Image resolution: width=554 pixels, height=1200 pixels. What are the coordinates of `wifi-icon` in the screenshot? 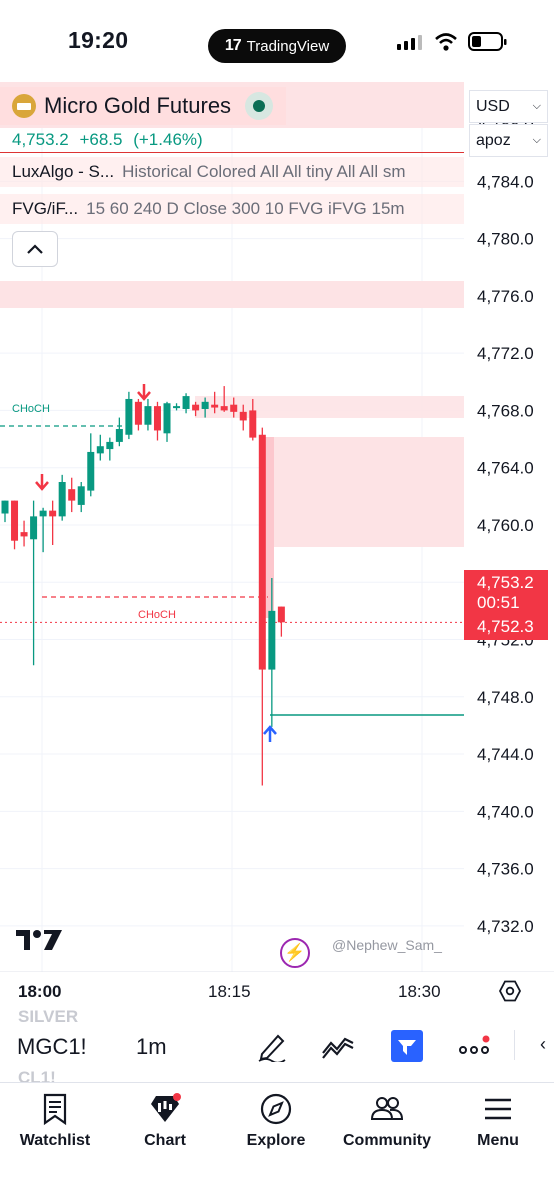 It's located at (446, 42).